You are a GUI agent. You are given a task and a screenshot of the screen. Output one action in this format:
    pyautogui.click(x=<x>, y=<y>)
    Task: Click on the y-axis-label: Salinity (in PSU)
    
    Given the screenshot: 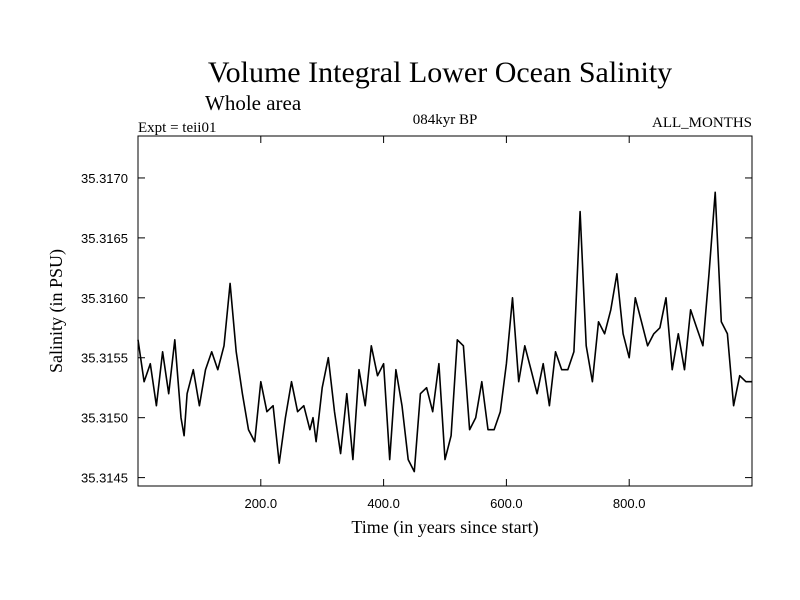 What is the action you would take?
    pyautogui.click(x=56, y=311)
    